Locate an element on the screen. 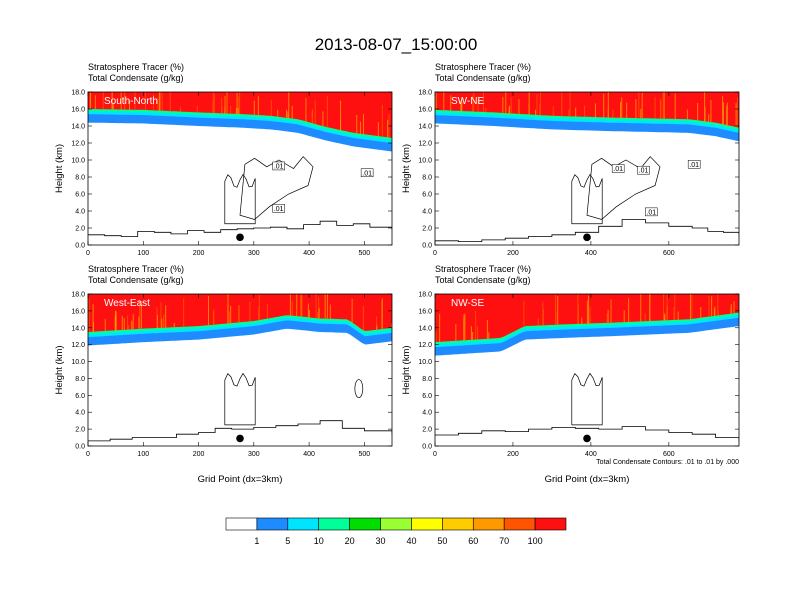 This screenshot has height=612, width=792. panel-name: NW-SE is located at coordinates (467, 303).